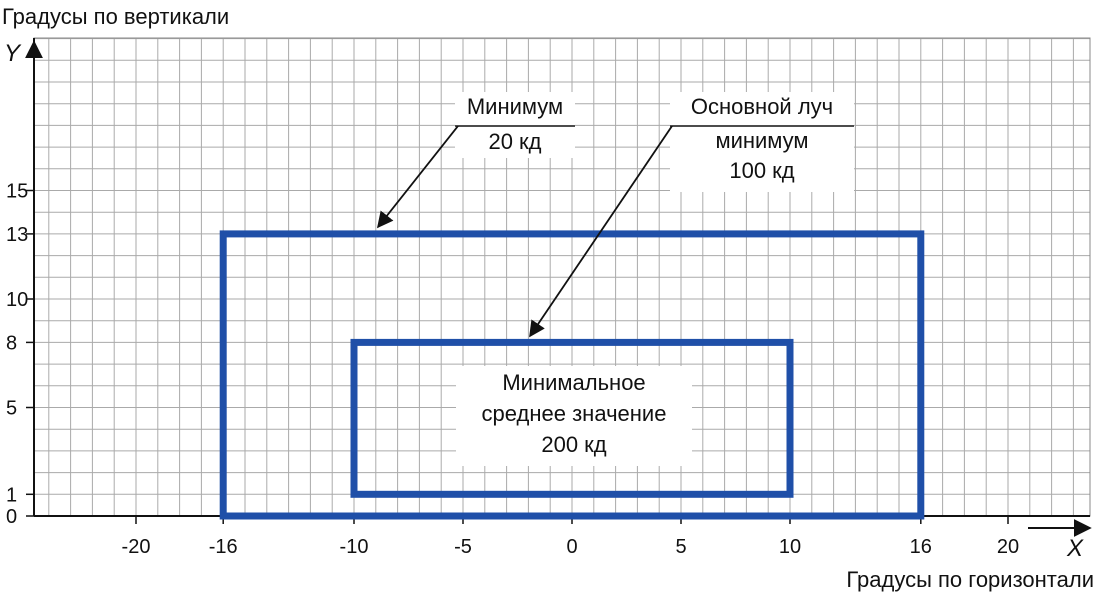 This screenshot has height=597, width=1098. I want to click on x-tick-label: 20, so click(1008, 547).